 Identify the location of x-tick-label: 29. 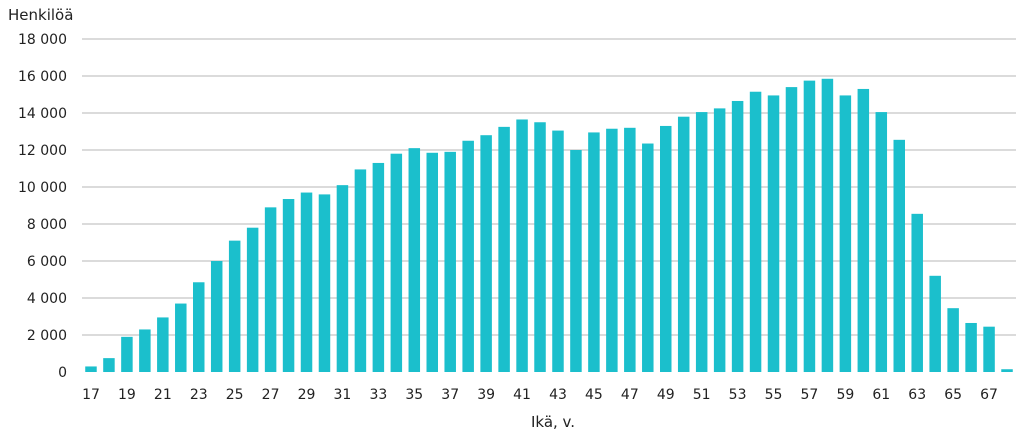
(307, 395).